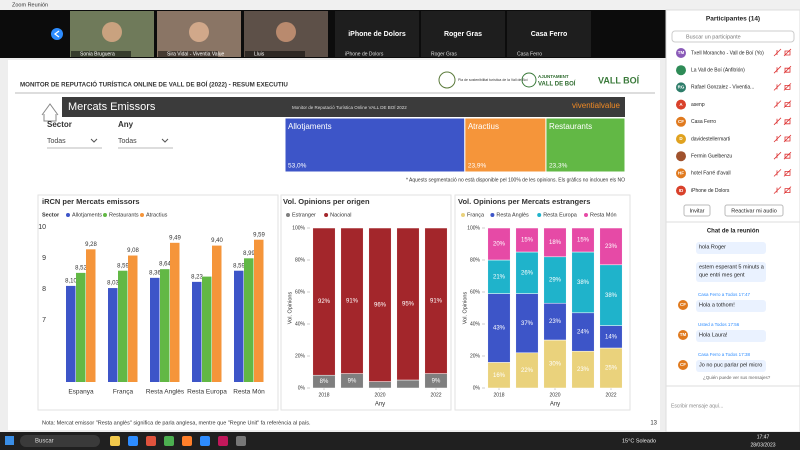 The width and height of the screenshot is (800, 450). What do you see at coordinates (197, 277) in the screenshot?
I see `value-label: 8,23` at bounding box center [197, 277].